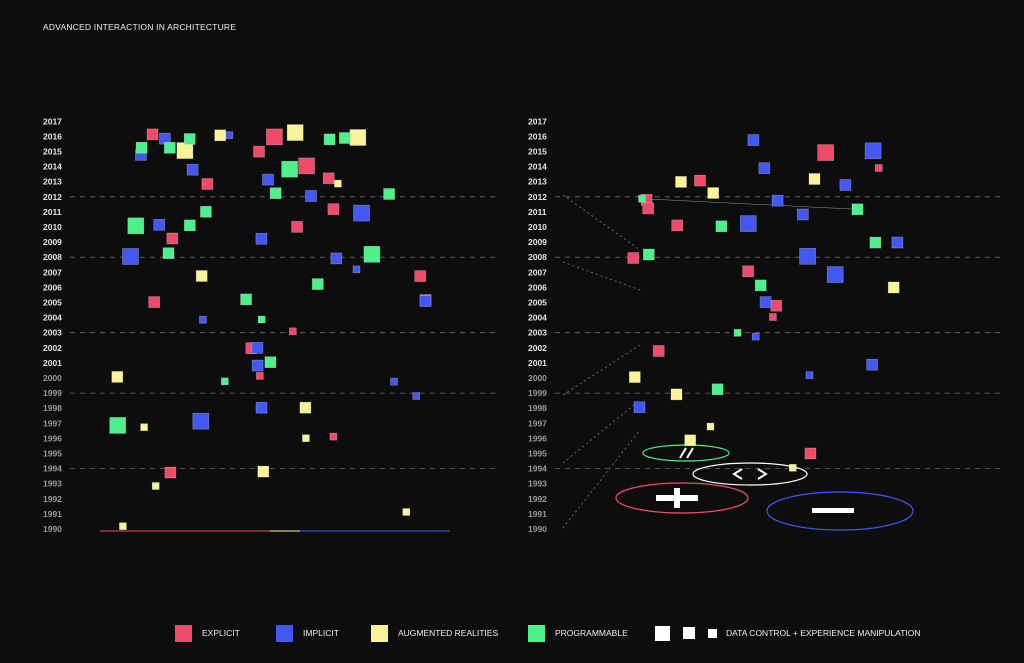  Describe the element at coordinates (185, 150) in the screenshot. I see `point-augmented-2015` at that location.